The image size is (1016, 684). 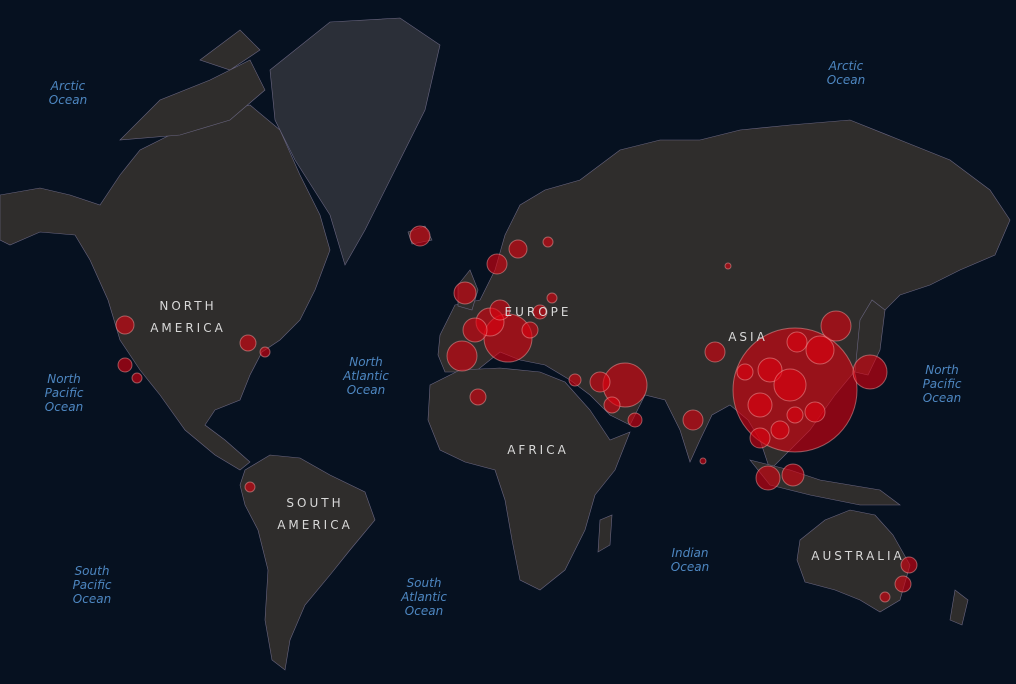 What do you see at coordinates (366, 376) in the screenshot?
I see `ocean-label-north-atlantic: North Atlantic Ocean` at bounding box center [366, 376].